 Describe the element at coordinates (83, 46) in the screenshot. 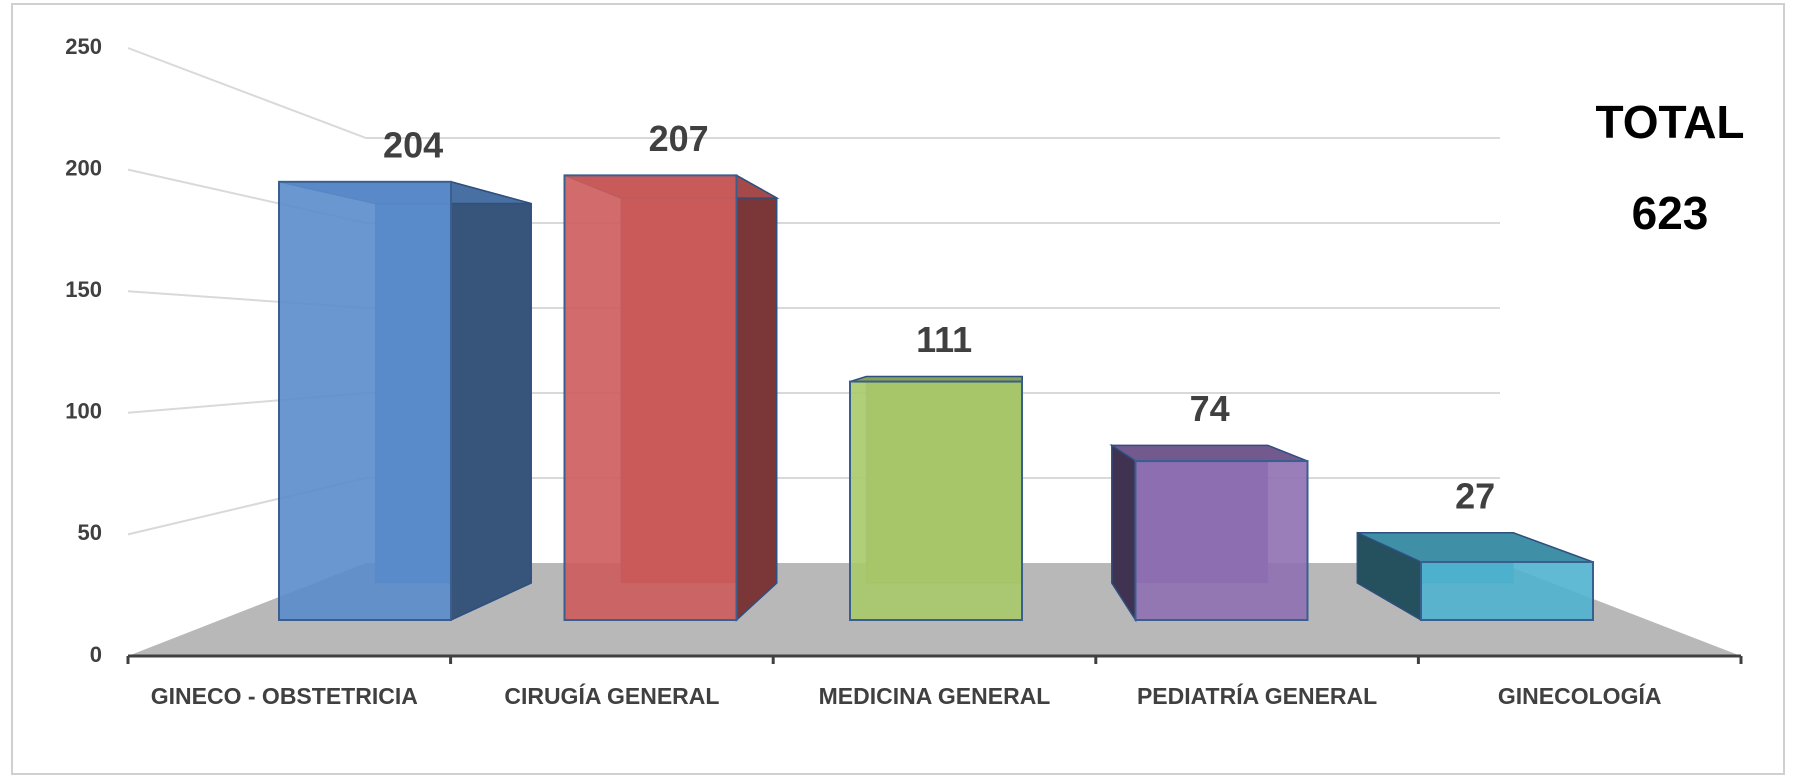

I see `y-tick-label: 250` at that location.